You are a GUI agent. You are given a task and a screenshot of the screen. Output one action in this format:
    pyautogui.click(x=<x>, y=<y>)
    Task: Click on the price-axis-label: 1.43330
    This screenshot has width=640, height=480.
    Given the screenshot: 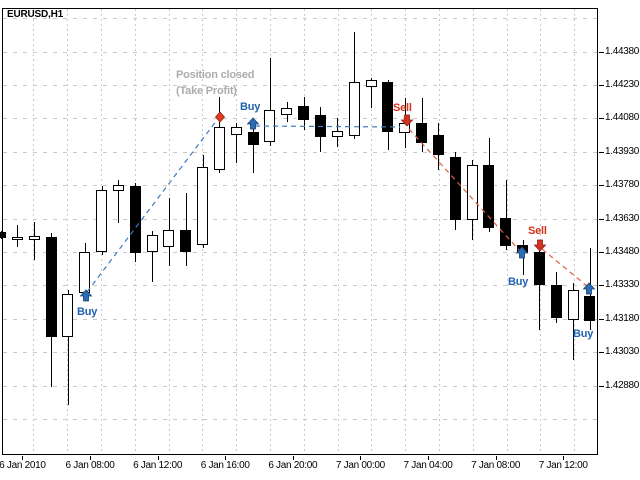 What is the action you would take?
    pyautogui.click(x=622, y=285)
    